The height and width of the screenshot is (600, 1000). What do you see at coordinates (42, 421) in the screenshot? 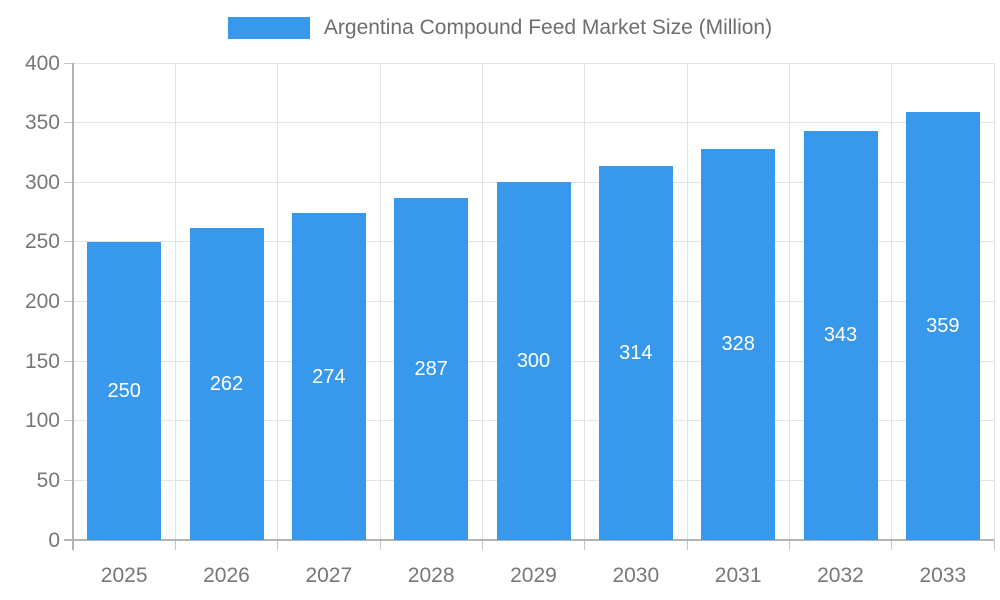
I see `y-axis-tick-label: 100` at bounding box center [42, 421].